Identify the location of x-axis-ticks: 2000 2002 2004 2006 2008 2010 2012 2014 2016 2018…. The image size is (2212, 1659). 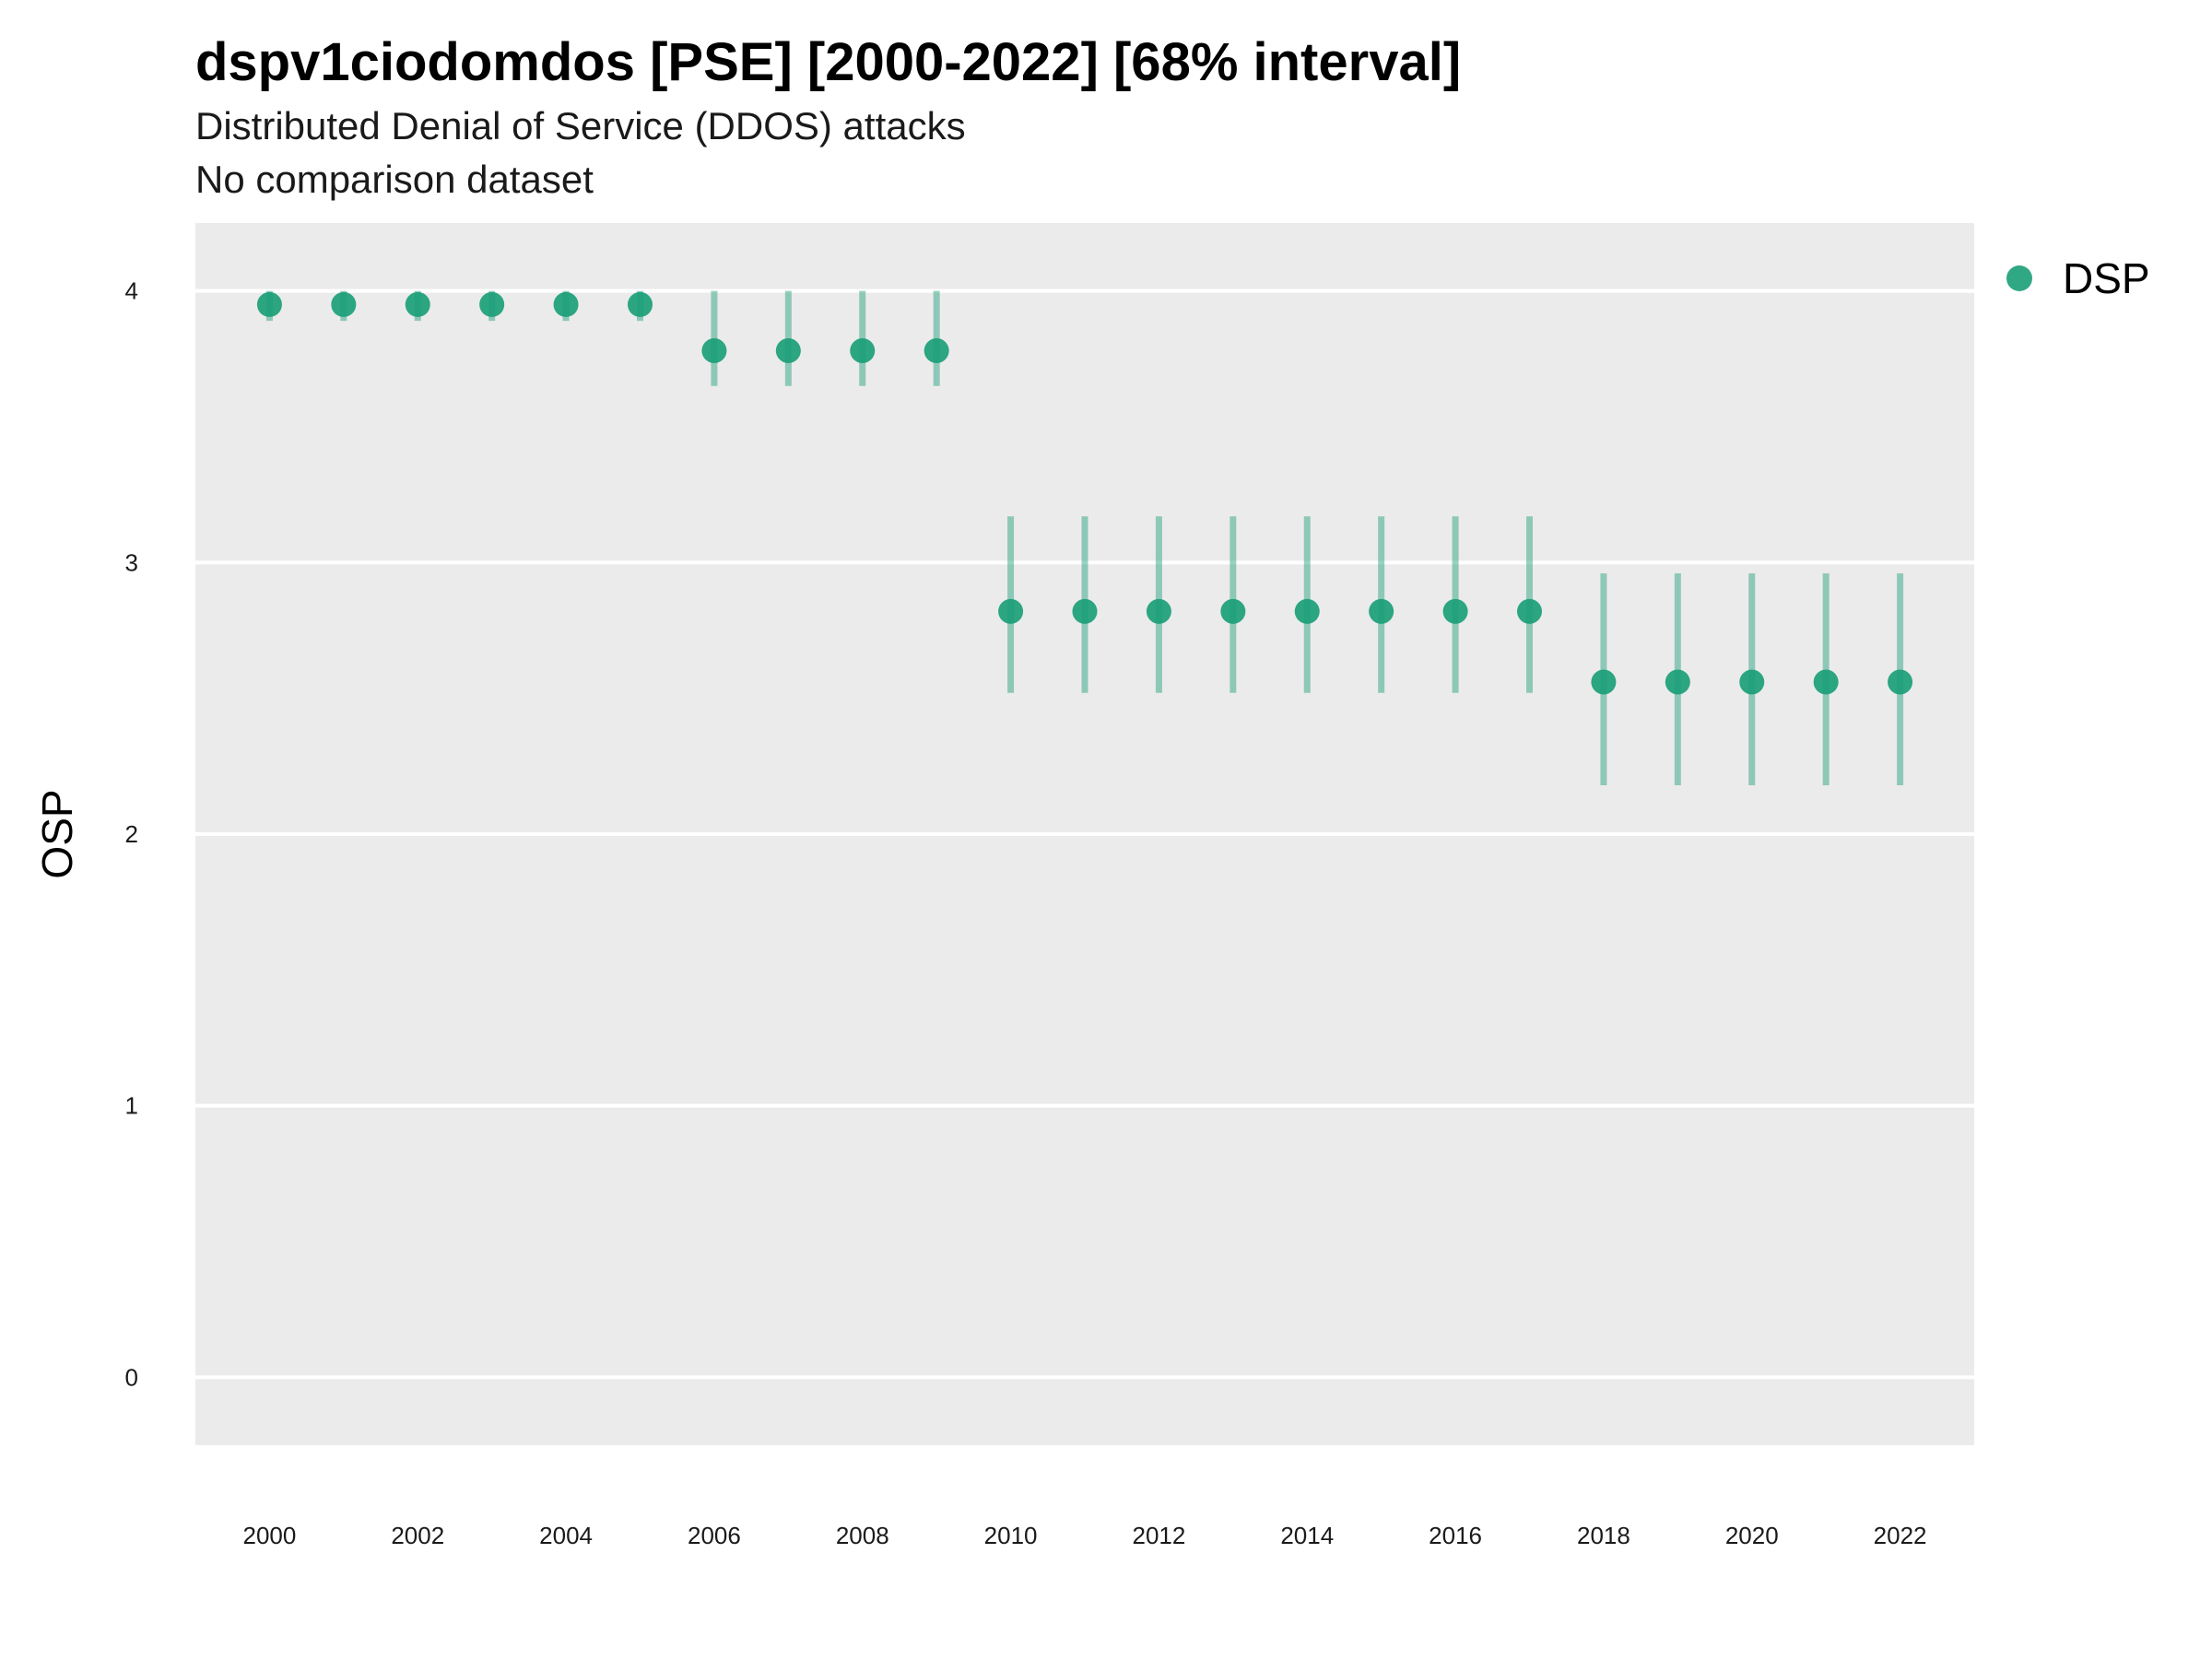
(1084, 1535).